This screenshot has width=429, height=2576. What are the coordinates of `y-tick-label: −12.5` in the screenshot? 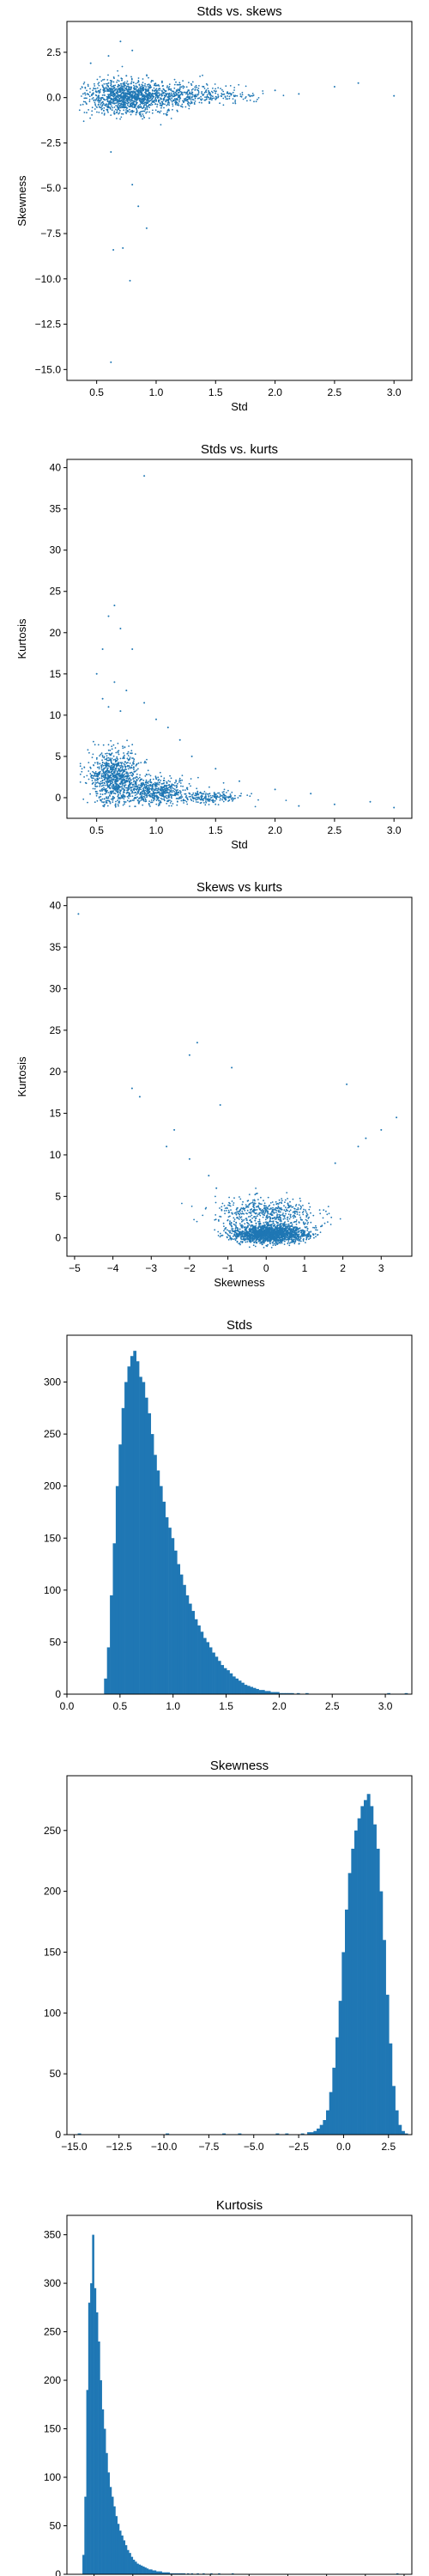 It's located at (48, 325).